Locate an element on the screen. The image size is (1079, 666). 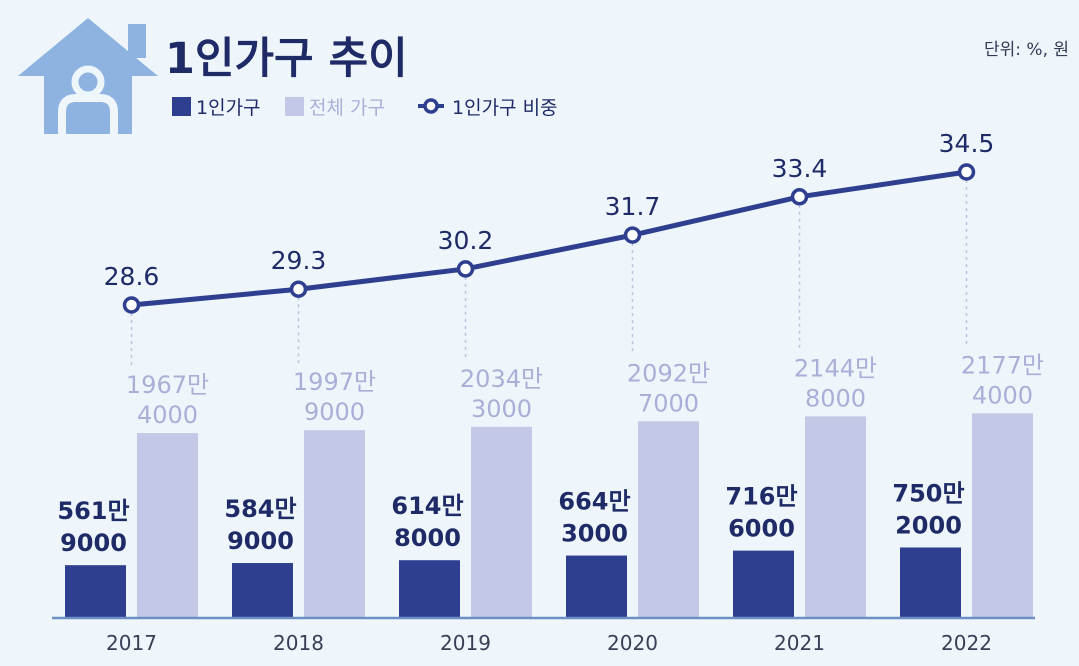
ratio-label-2021: 33.4 is located at coordinates (800, 168).